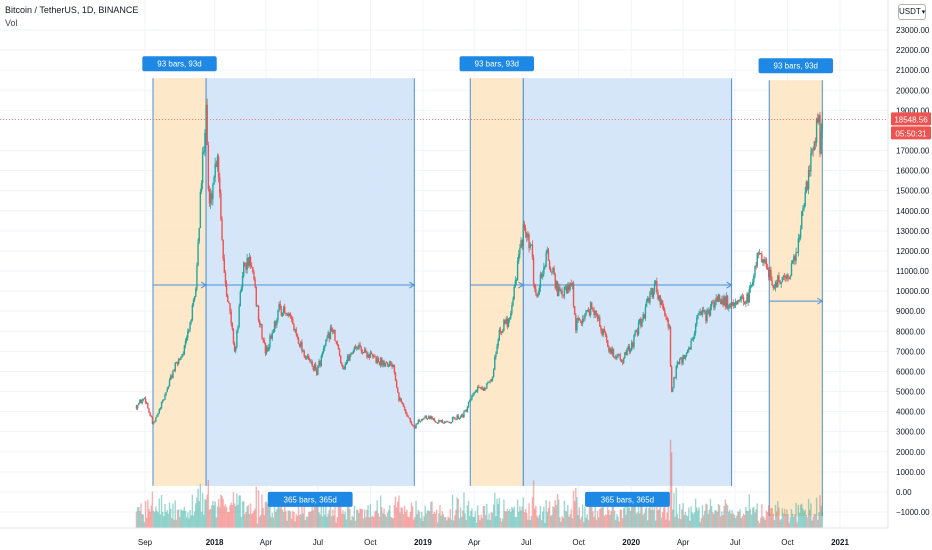 The image size is (932, 550). What do you see at coordinates (412, 285) in the screenshot?
I see `arrow-head-icon` at bounding box center [412, 285].